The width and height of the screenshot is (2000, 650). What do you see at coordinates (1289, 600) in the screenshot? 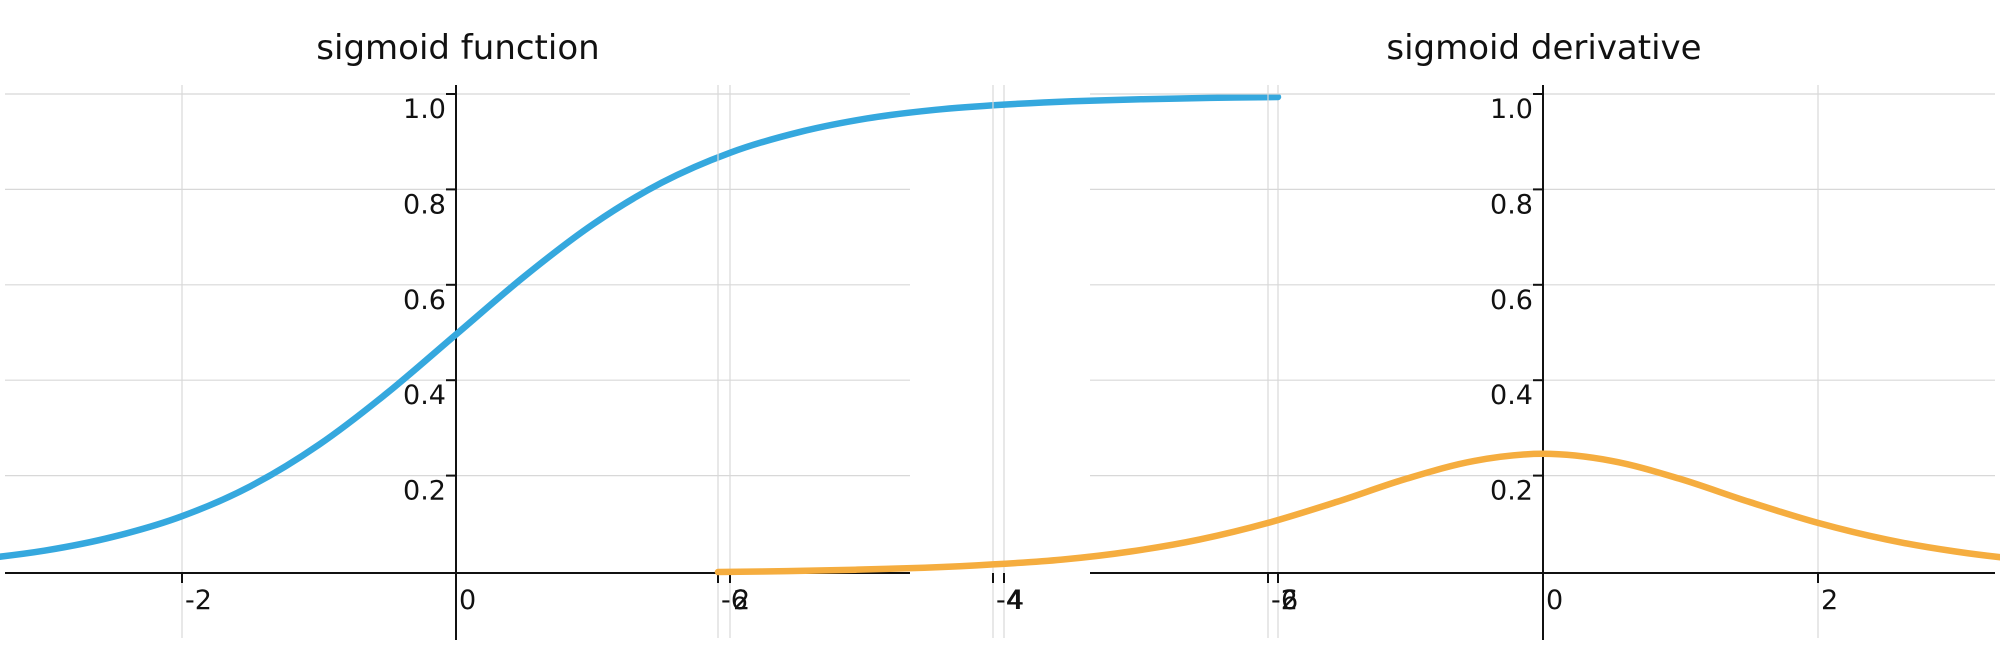
I see `x-tick-label: 6` at bounding box center [1289, 600].